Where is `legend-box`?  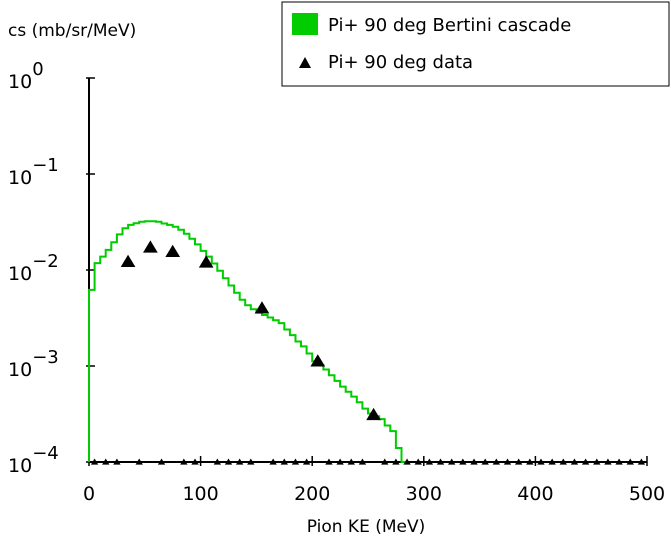 legend-box is located at coordinates (475, 44).